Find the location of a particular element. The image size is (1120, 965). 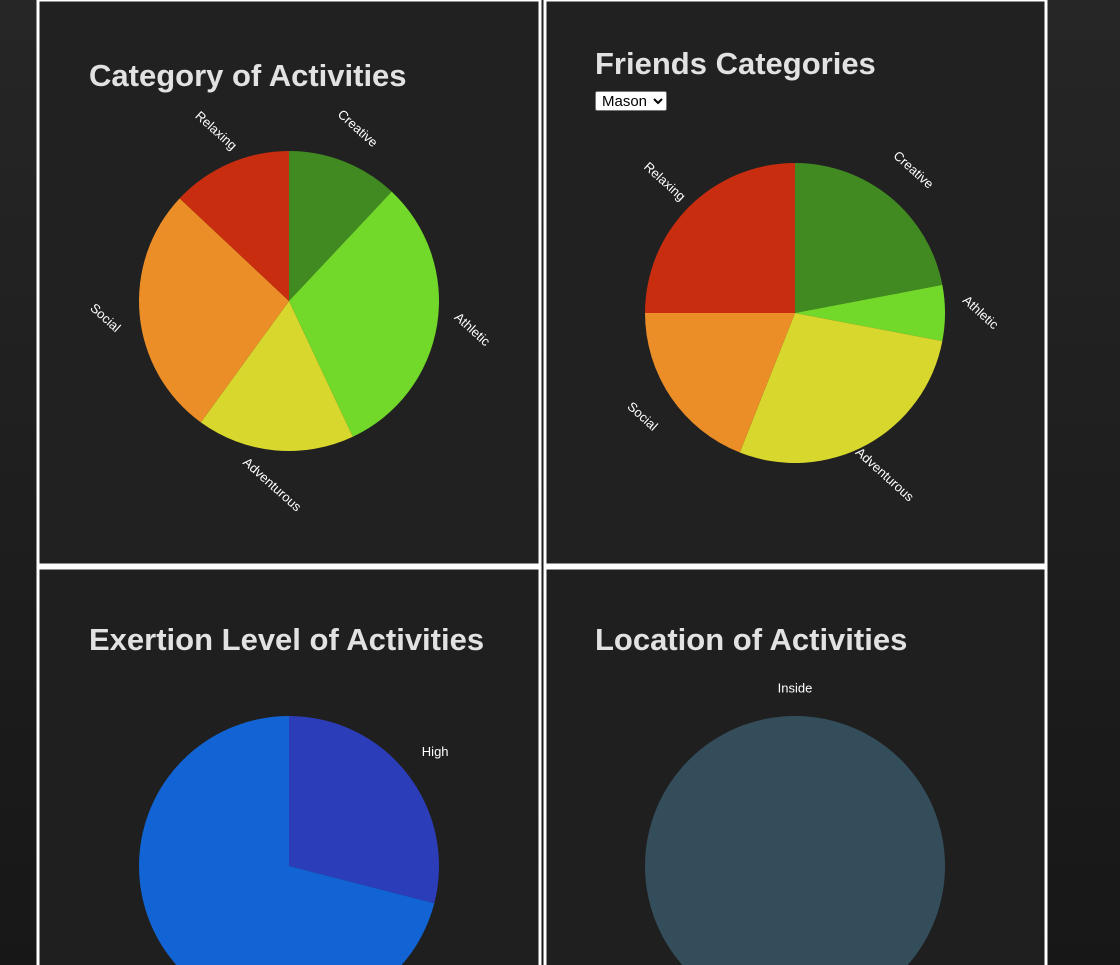

slice-label: Inside is located at coordinates (795, 687).